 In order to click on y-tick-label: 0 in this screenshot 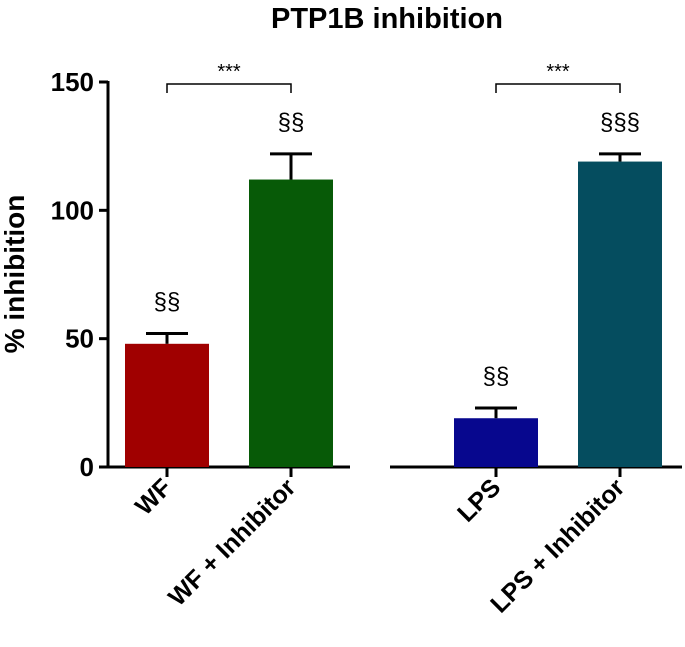, I will do `click(87, 467)`.